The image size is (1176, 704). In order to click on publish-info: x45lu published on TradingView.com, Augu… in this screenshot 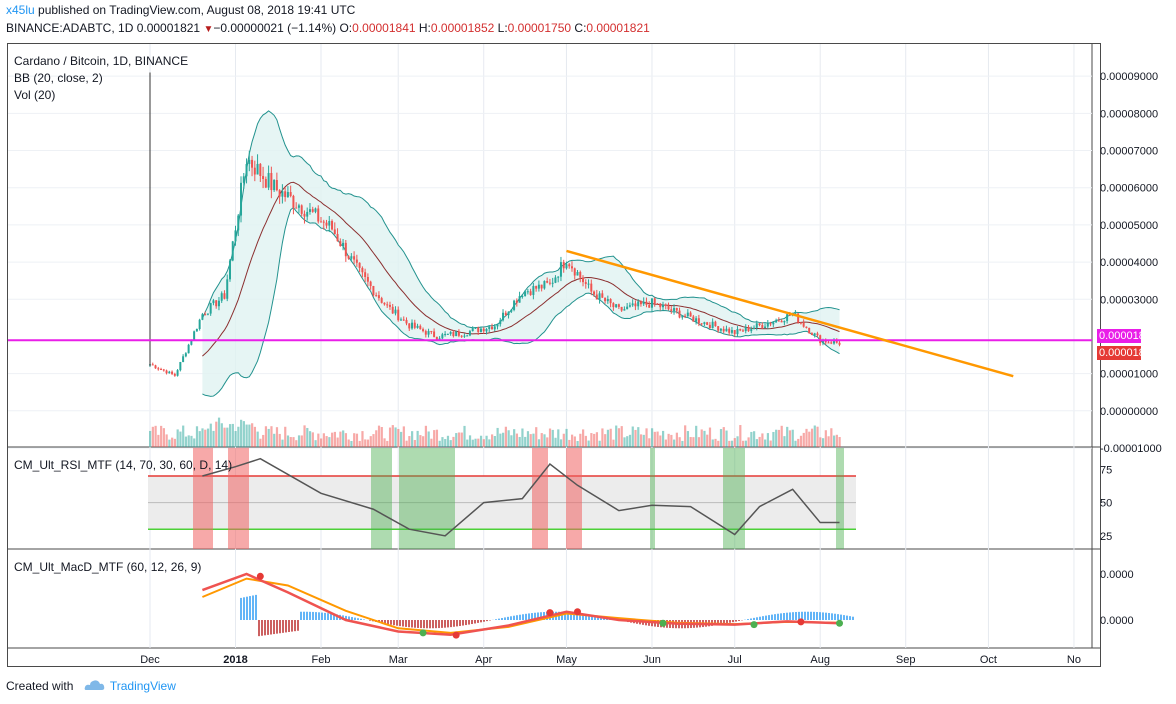, I will do `click(180, 10)`.